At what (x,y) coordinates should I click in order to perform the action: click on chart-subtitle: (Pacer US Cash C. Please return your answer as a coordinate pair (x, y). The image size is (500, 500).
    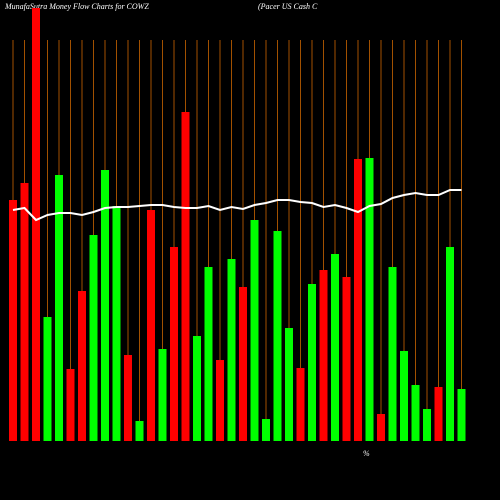
    Looking at the image, I should click on (288, 6).